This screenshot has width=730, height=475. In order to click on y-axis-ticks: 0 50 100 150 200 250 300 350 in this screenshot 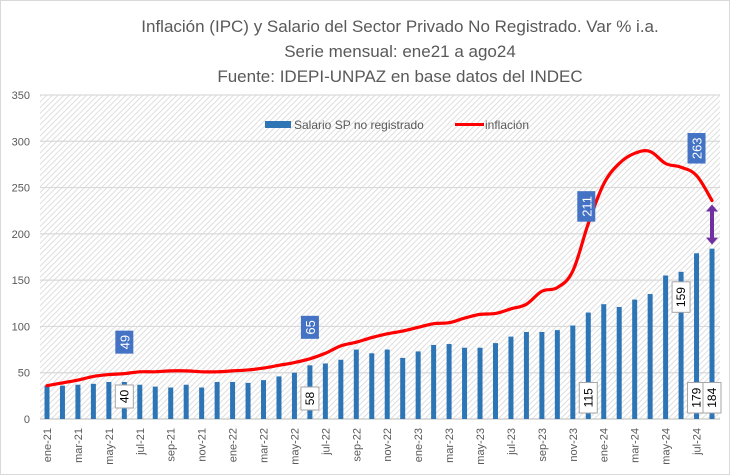, I will do `click(21, 258)`.